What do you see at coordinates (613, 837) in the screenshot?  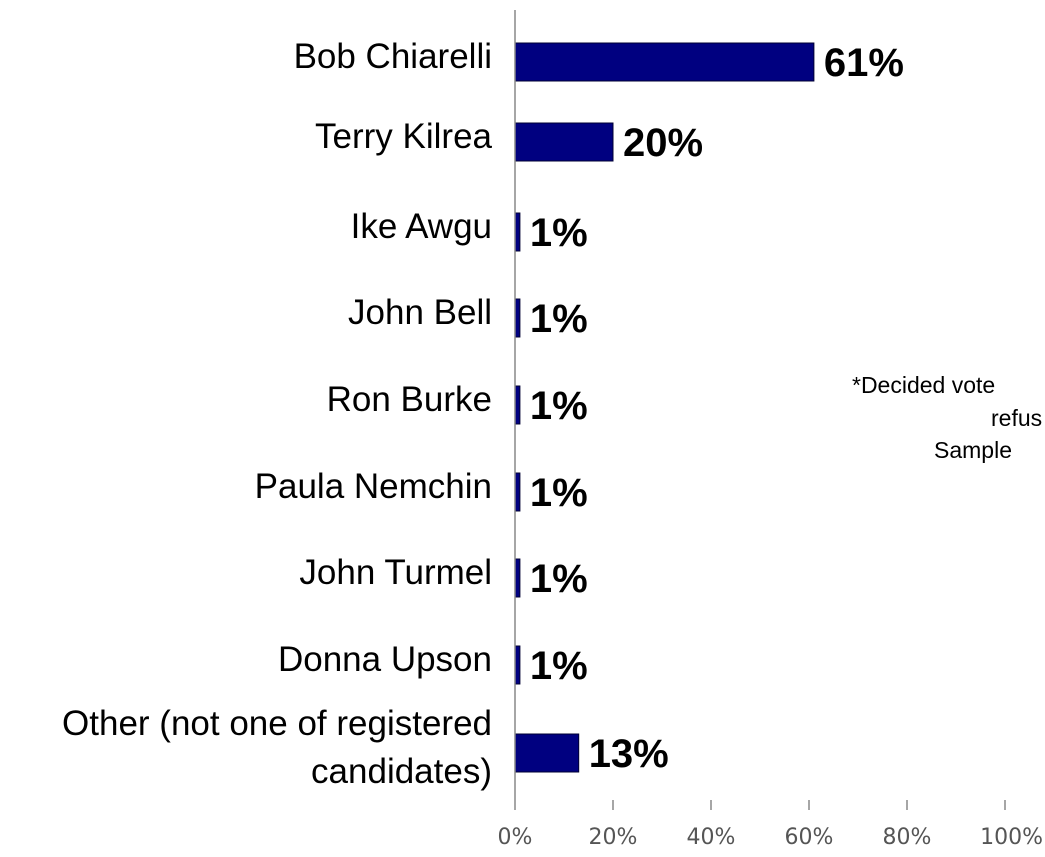 I see `x-tick-label: 20%` at bounding box center [613, 837].